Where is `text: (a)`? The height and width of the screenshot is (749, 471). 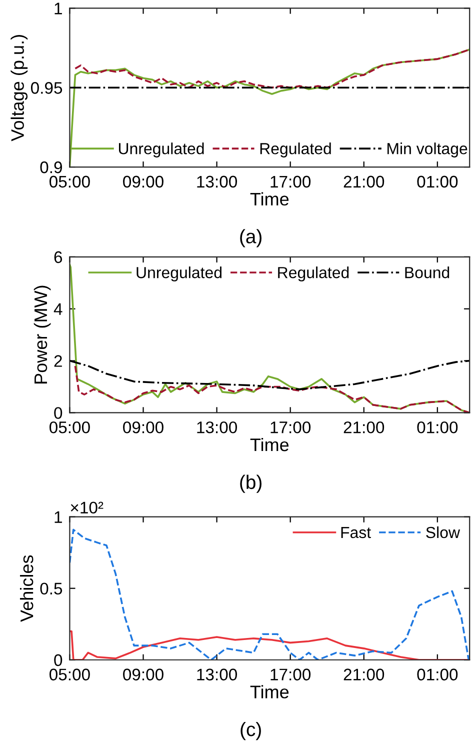
text: (a) is located at coordinates (251, 238).